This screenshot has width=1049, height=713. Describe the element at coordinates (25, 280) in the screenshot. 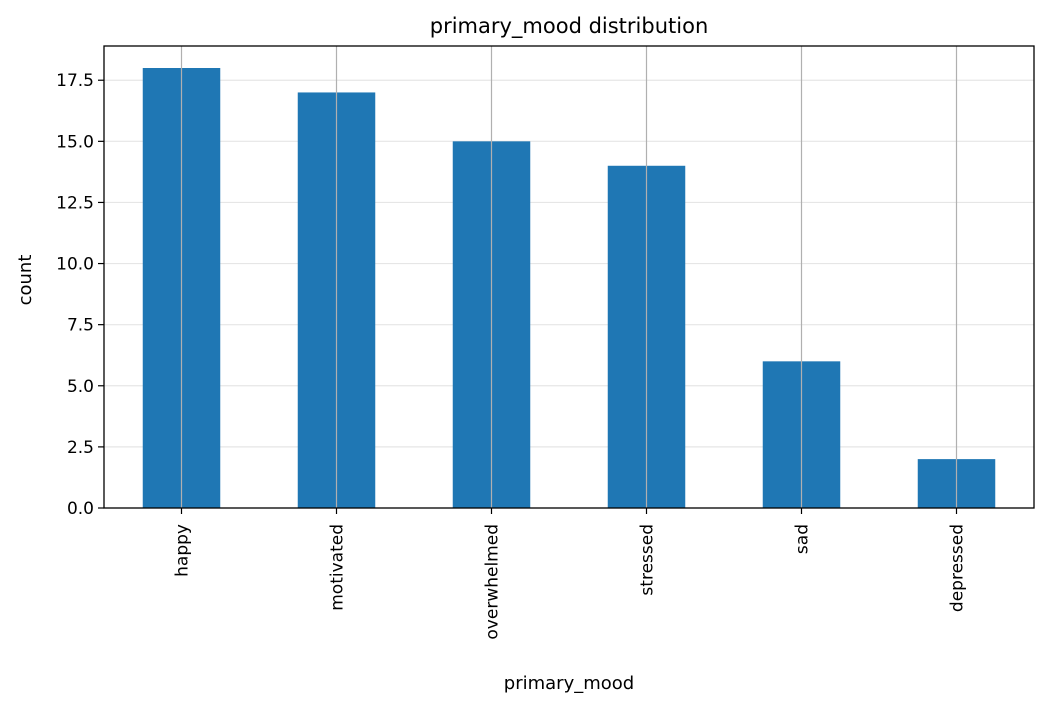

I see `y-axis-label: count` at that location.